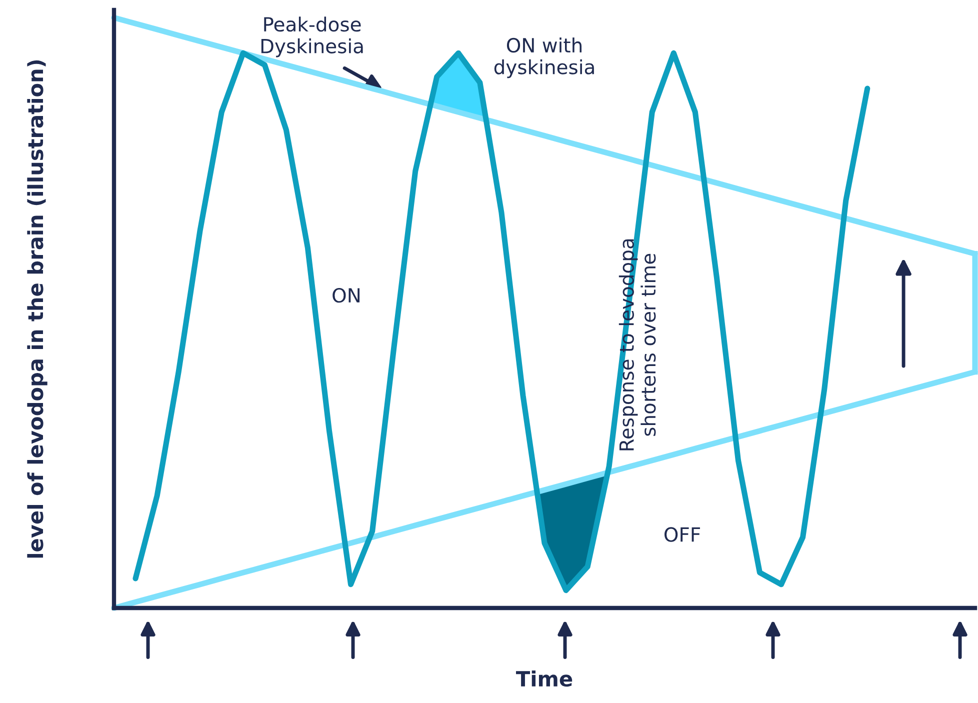 The image size is (978, 703). Describe the element at coordinates (346, 295) in the screenshot. I see `annotation: ON` at that location.